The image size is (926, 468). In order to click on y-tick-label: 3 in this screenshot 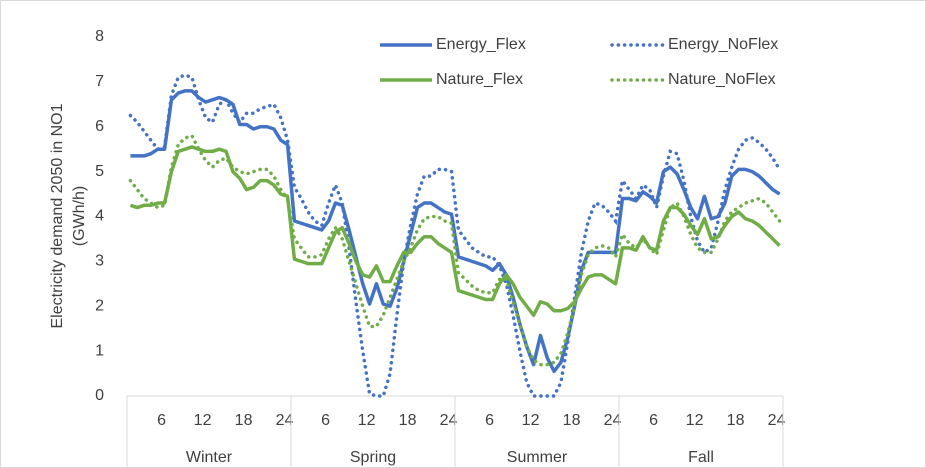, I will do `click(99, 261)`.